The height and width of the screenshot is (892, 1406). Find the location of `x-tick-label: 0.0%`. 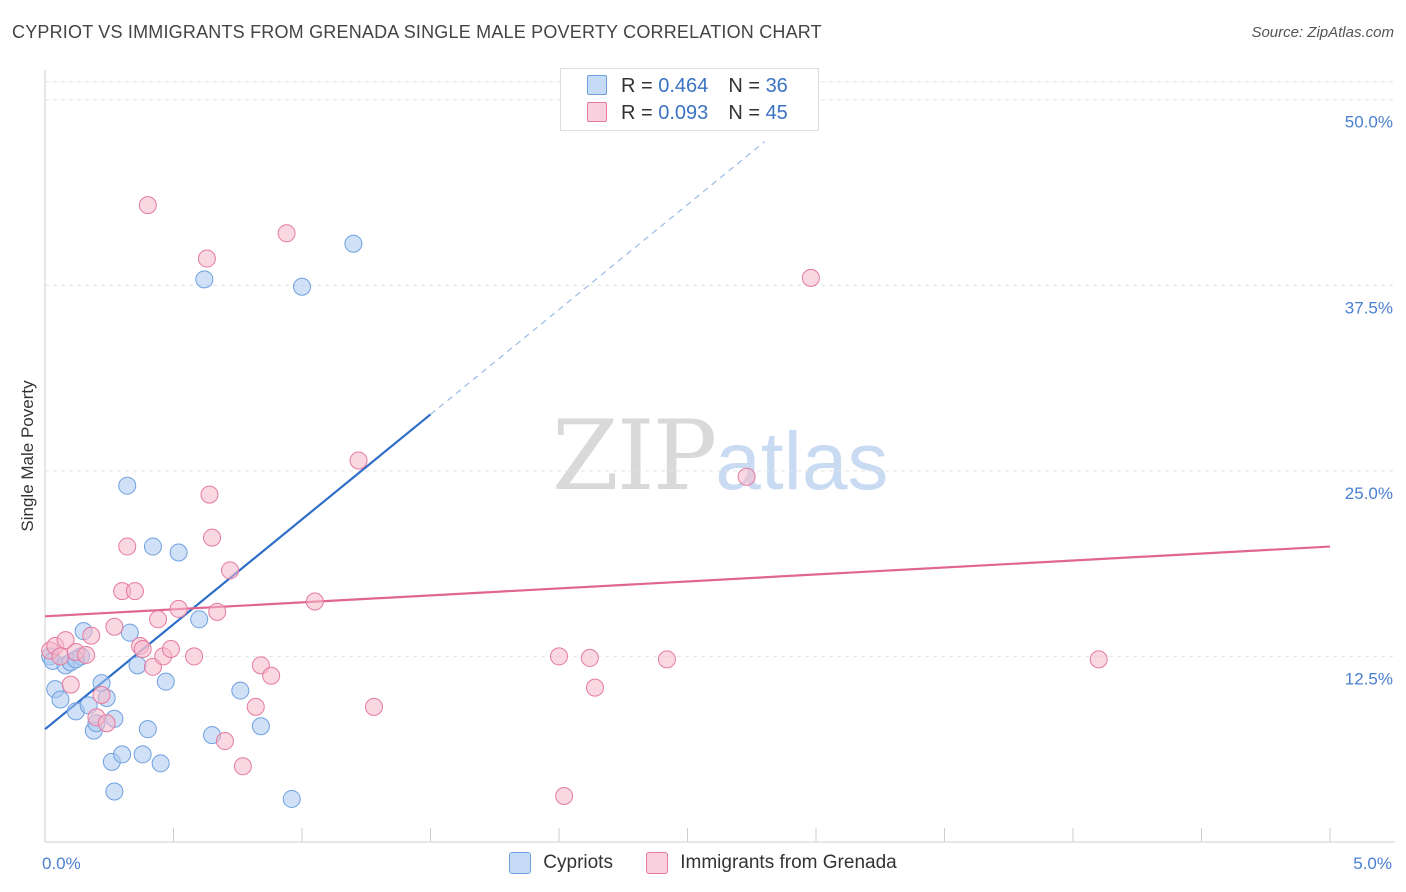

x-tick-label: 0.0% is located at coordinates (61, 863).